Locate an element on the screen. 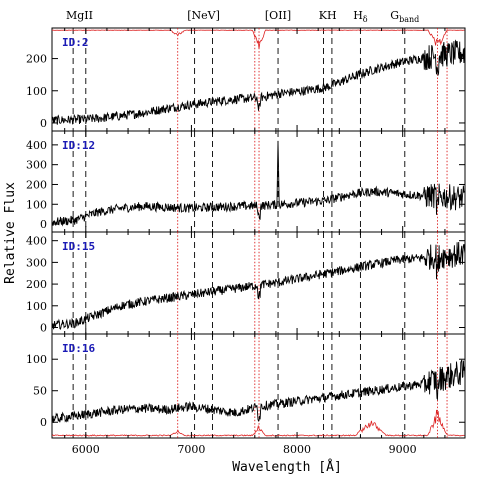  panel-id-label: ID:2 is located at coordinates (75, 42).